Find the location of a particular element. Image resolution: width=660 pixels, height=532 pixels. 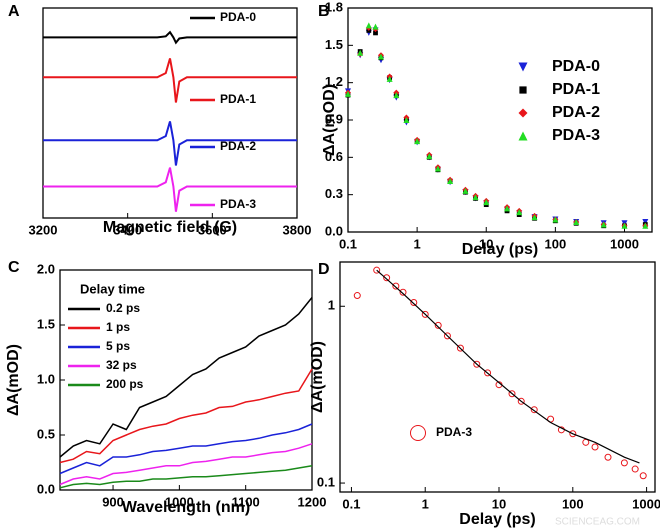

legend-label: 32 ps is located at coordinates (121, 365).